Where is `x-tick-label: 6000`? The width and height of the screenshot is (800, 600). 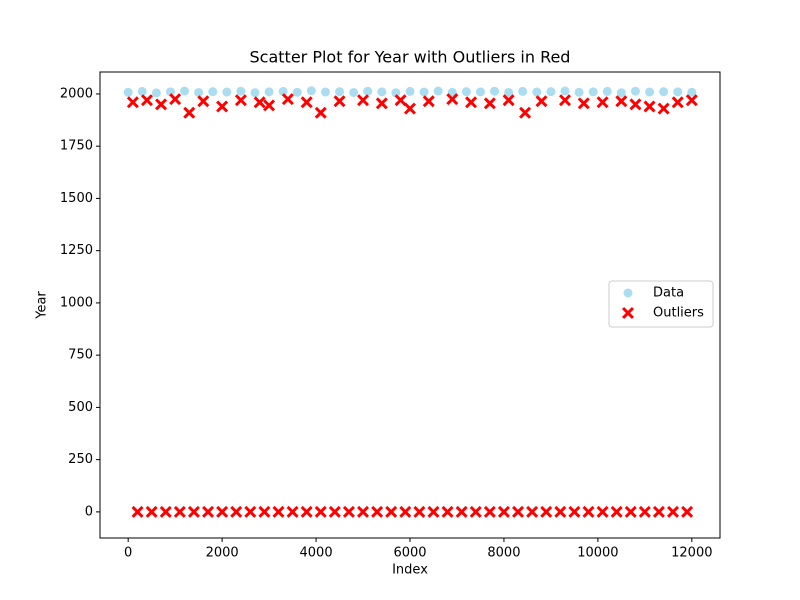 x-tick-label: 6000 is located at coordinates (409, 553).